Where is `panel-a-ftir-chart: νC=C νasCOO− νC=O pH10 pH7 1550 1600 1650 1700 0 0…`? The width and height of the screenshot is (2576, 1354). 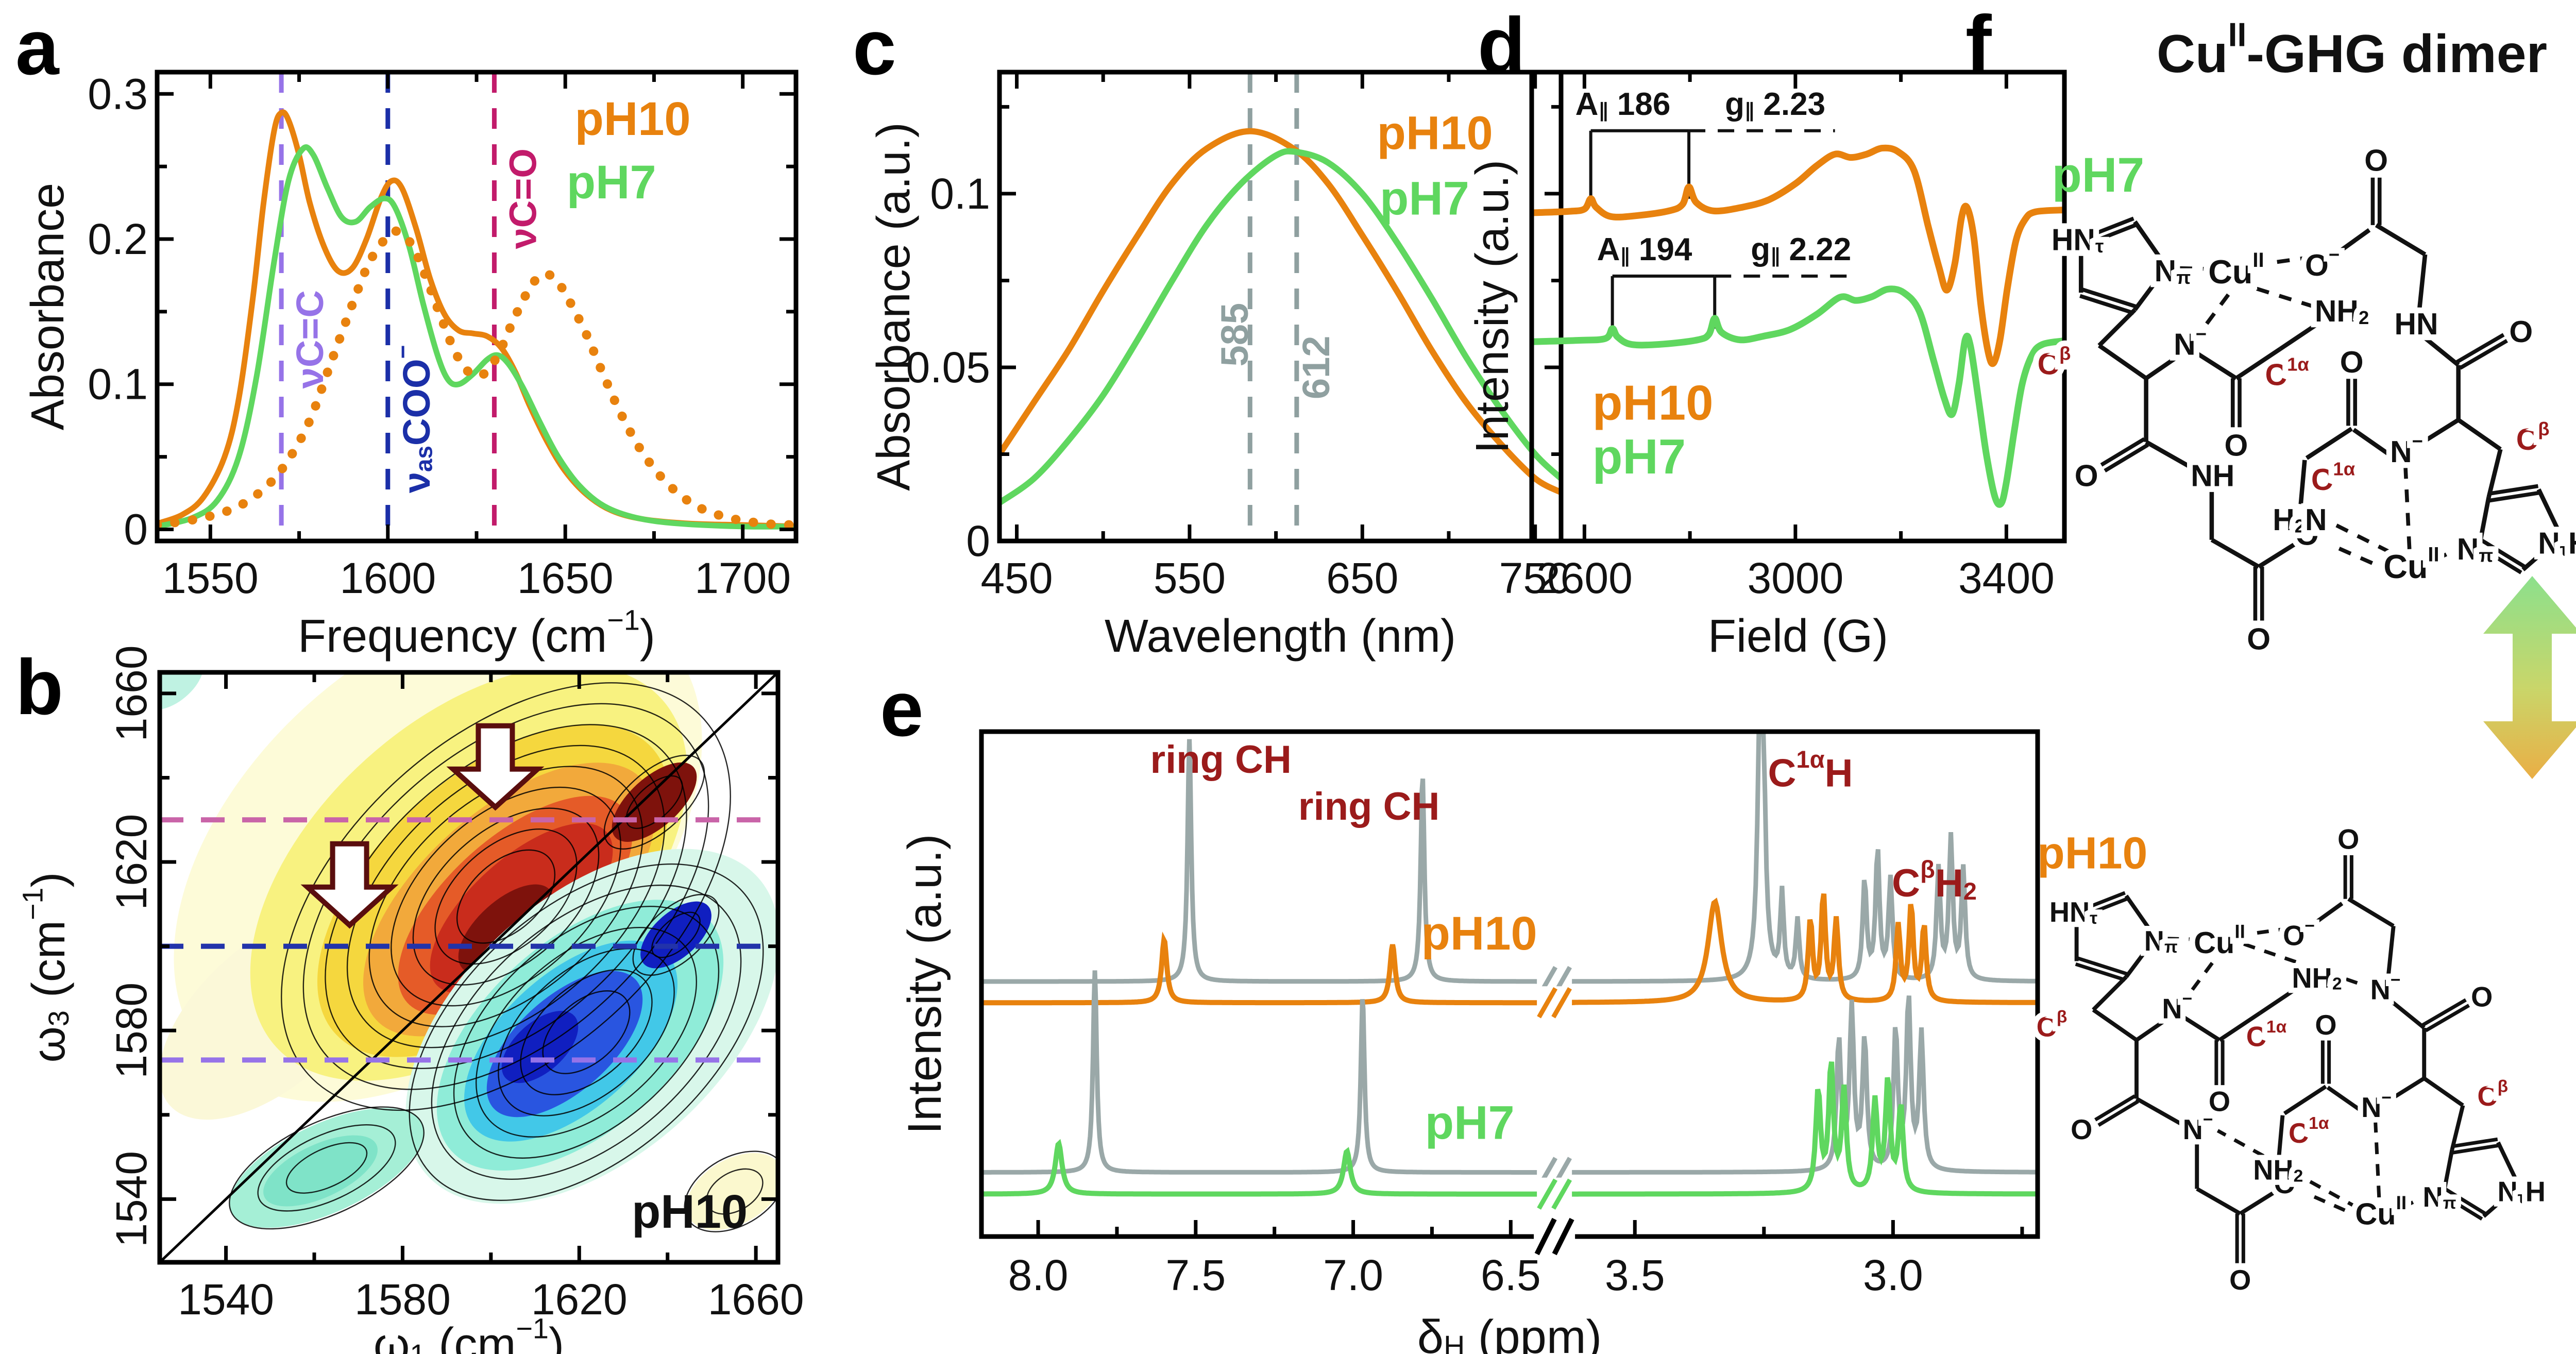
panel-a-ftir-chart: νC=C νasCOO− νC=O pH10 pH7 1550 1600 1650 1700 0 0… is located at coordinates (410, 366).